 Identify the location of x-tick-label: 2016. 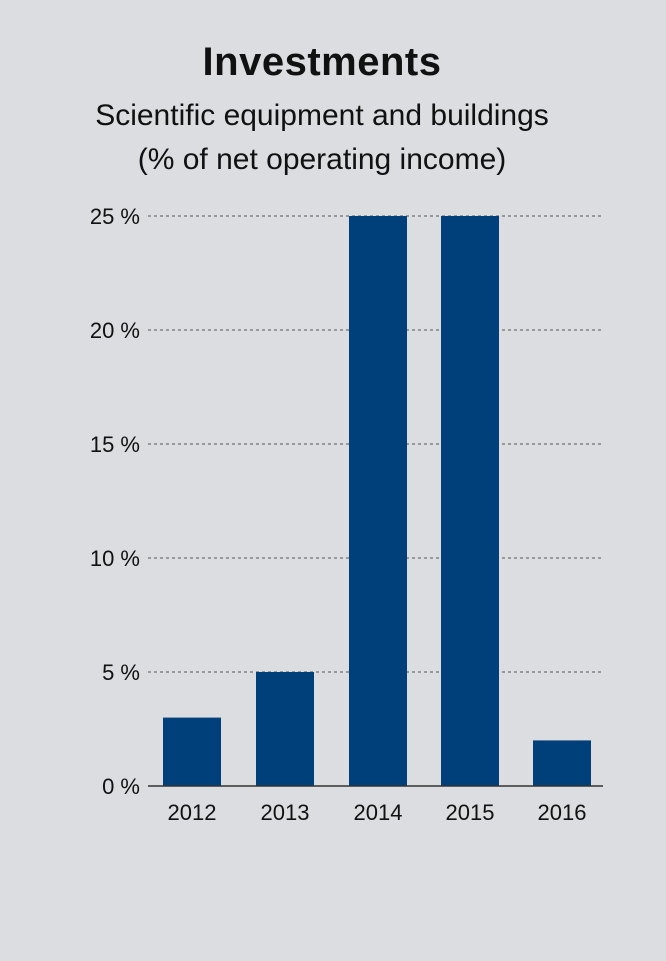
(562, 812).